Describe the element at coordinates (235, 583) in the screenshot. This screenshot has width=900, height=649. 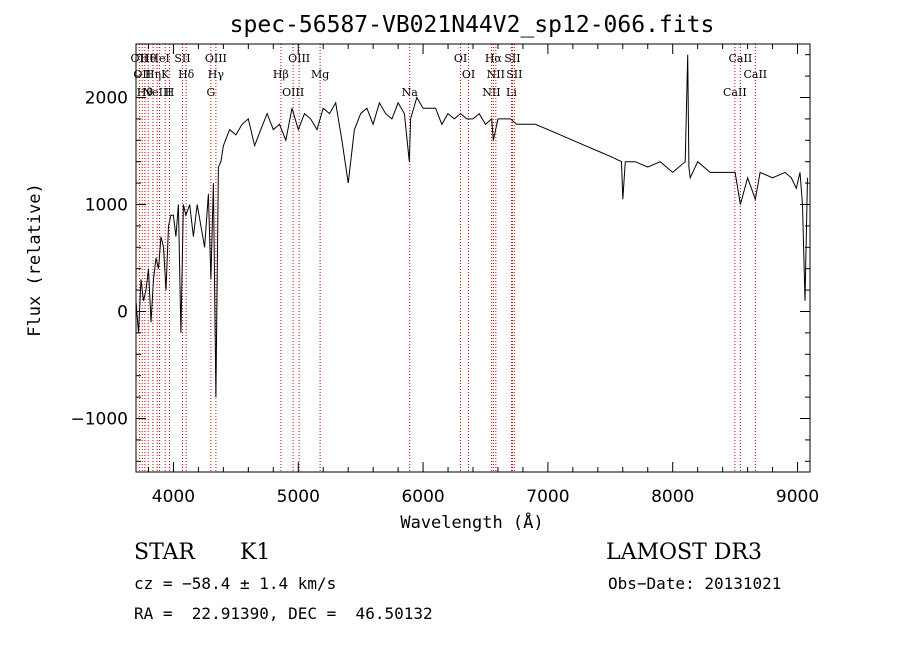
I see `redshift-text: cz = −58.4 ± 1.4 km/s` at that location.